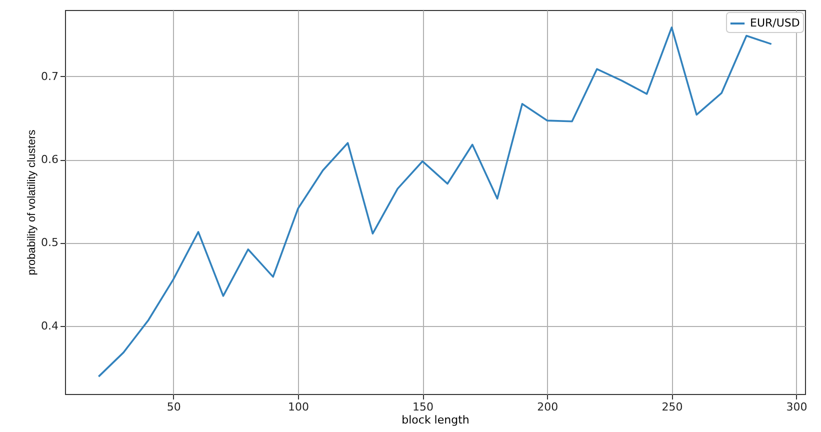 This screenshot has height=432, width=821. What do you see at coordinates (49, 243) in the screenshot?
I see `y-tick-label: 0.5` at bounding box center [49, 243].